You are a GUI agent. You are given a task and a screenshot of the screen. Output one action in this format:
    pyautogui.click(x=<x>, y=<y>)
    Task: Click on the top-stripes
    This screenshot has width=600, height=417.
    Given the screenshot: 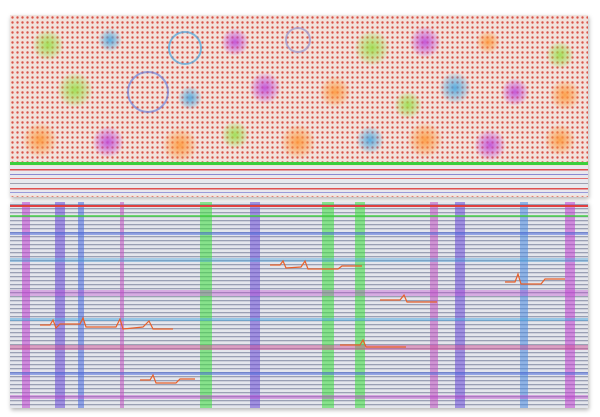 What is the action you would take?
    pyautogui.click(x=299, y=178)
    